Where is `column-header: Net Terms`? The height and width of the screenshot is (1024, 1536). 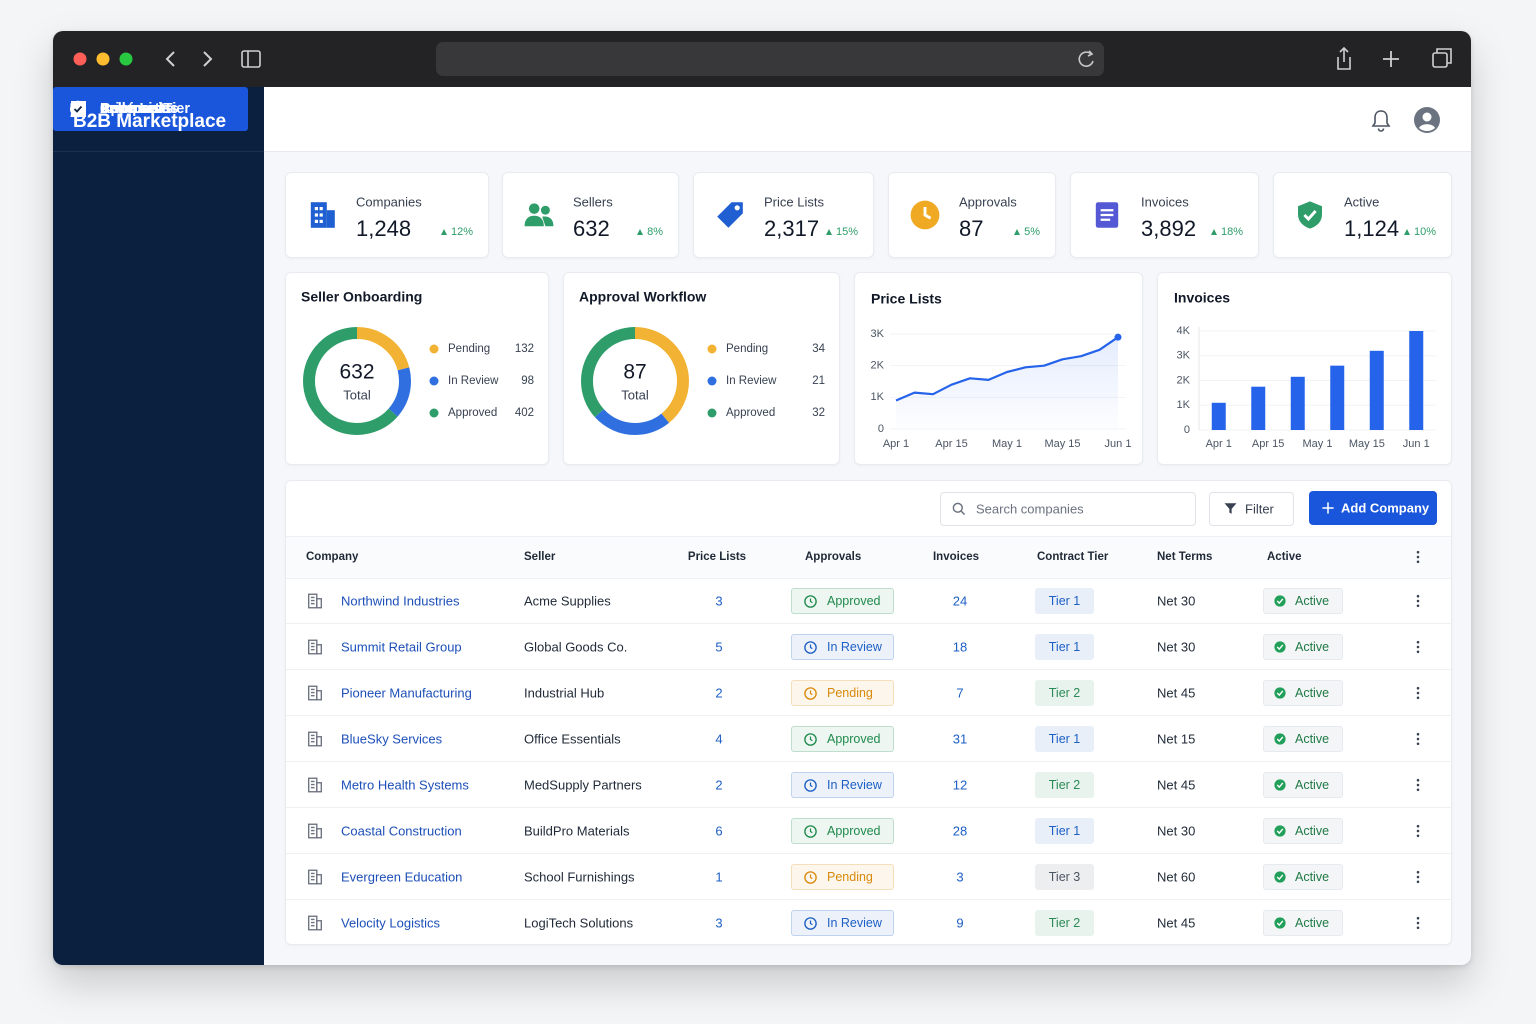
column-header: Net Terms is located at coordinates (1185, 557).